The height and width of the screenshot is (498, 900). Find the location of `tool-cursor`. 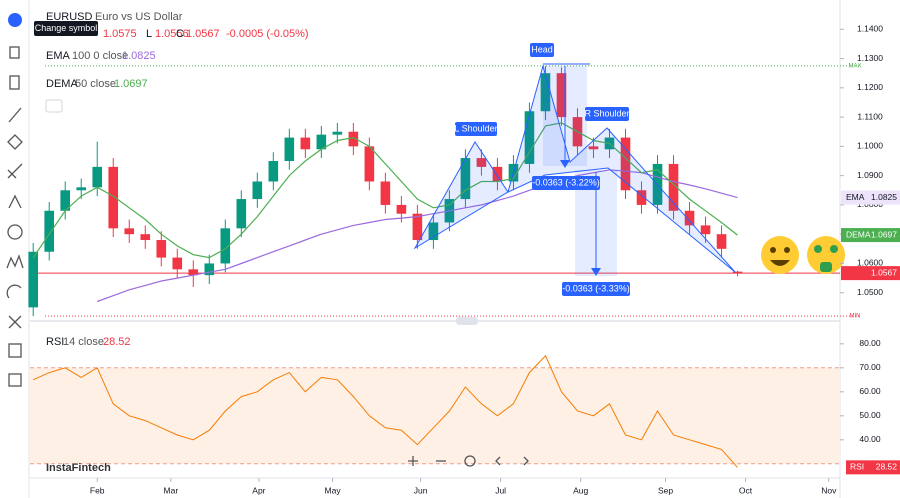

tool-cursor is located at coordinates (14, 52).